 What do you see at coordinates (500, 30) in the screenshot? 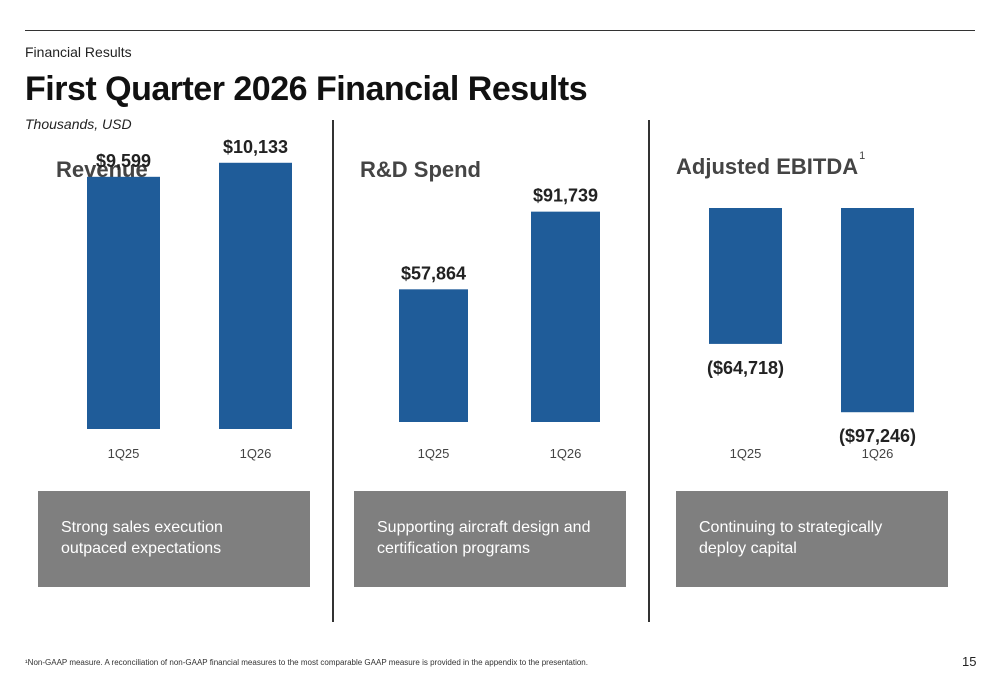
I see `top-rule` at bounding box center [500, 30].